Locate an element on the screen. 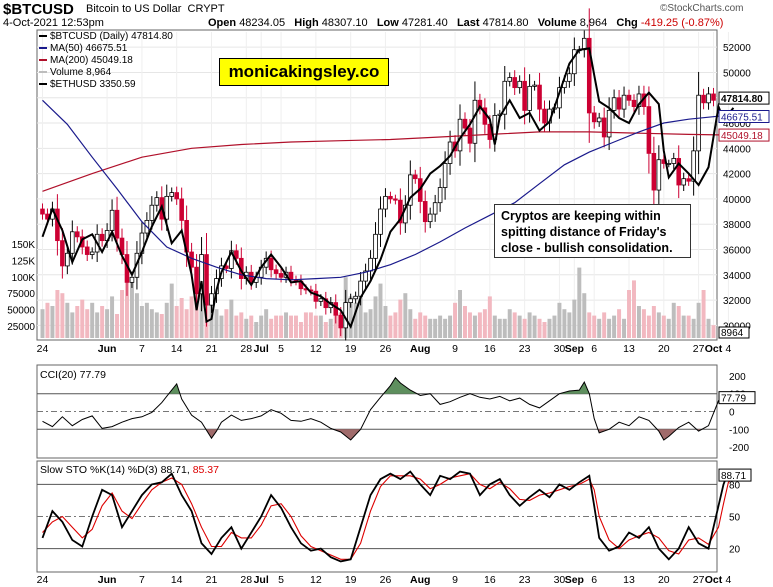 The height and width of the screenshot is (587, 773). price-axis-label: 44000 is located at coordinates (737, 149).